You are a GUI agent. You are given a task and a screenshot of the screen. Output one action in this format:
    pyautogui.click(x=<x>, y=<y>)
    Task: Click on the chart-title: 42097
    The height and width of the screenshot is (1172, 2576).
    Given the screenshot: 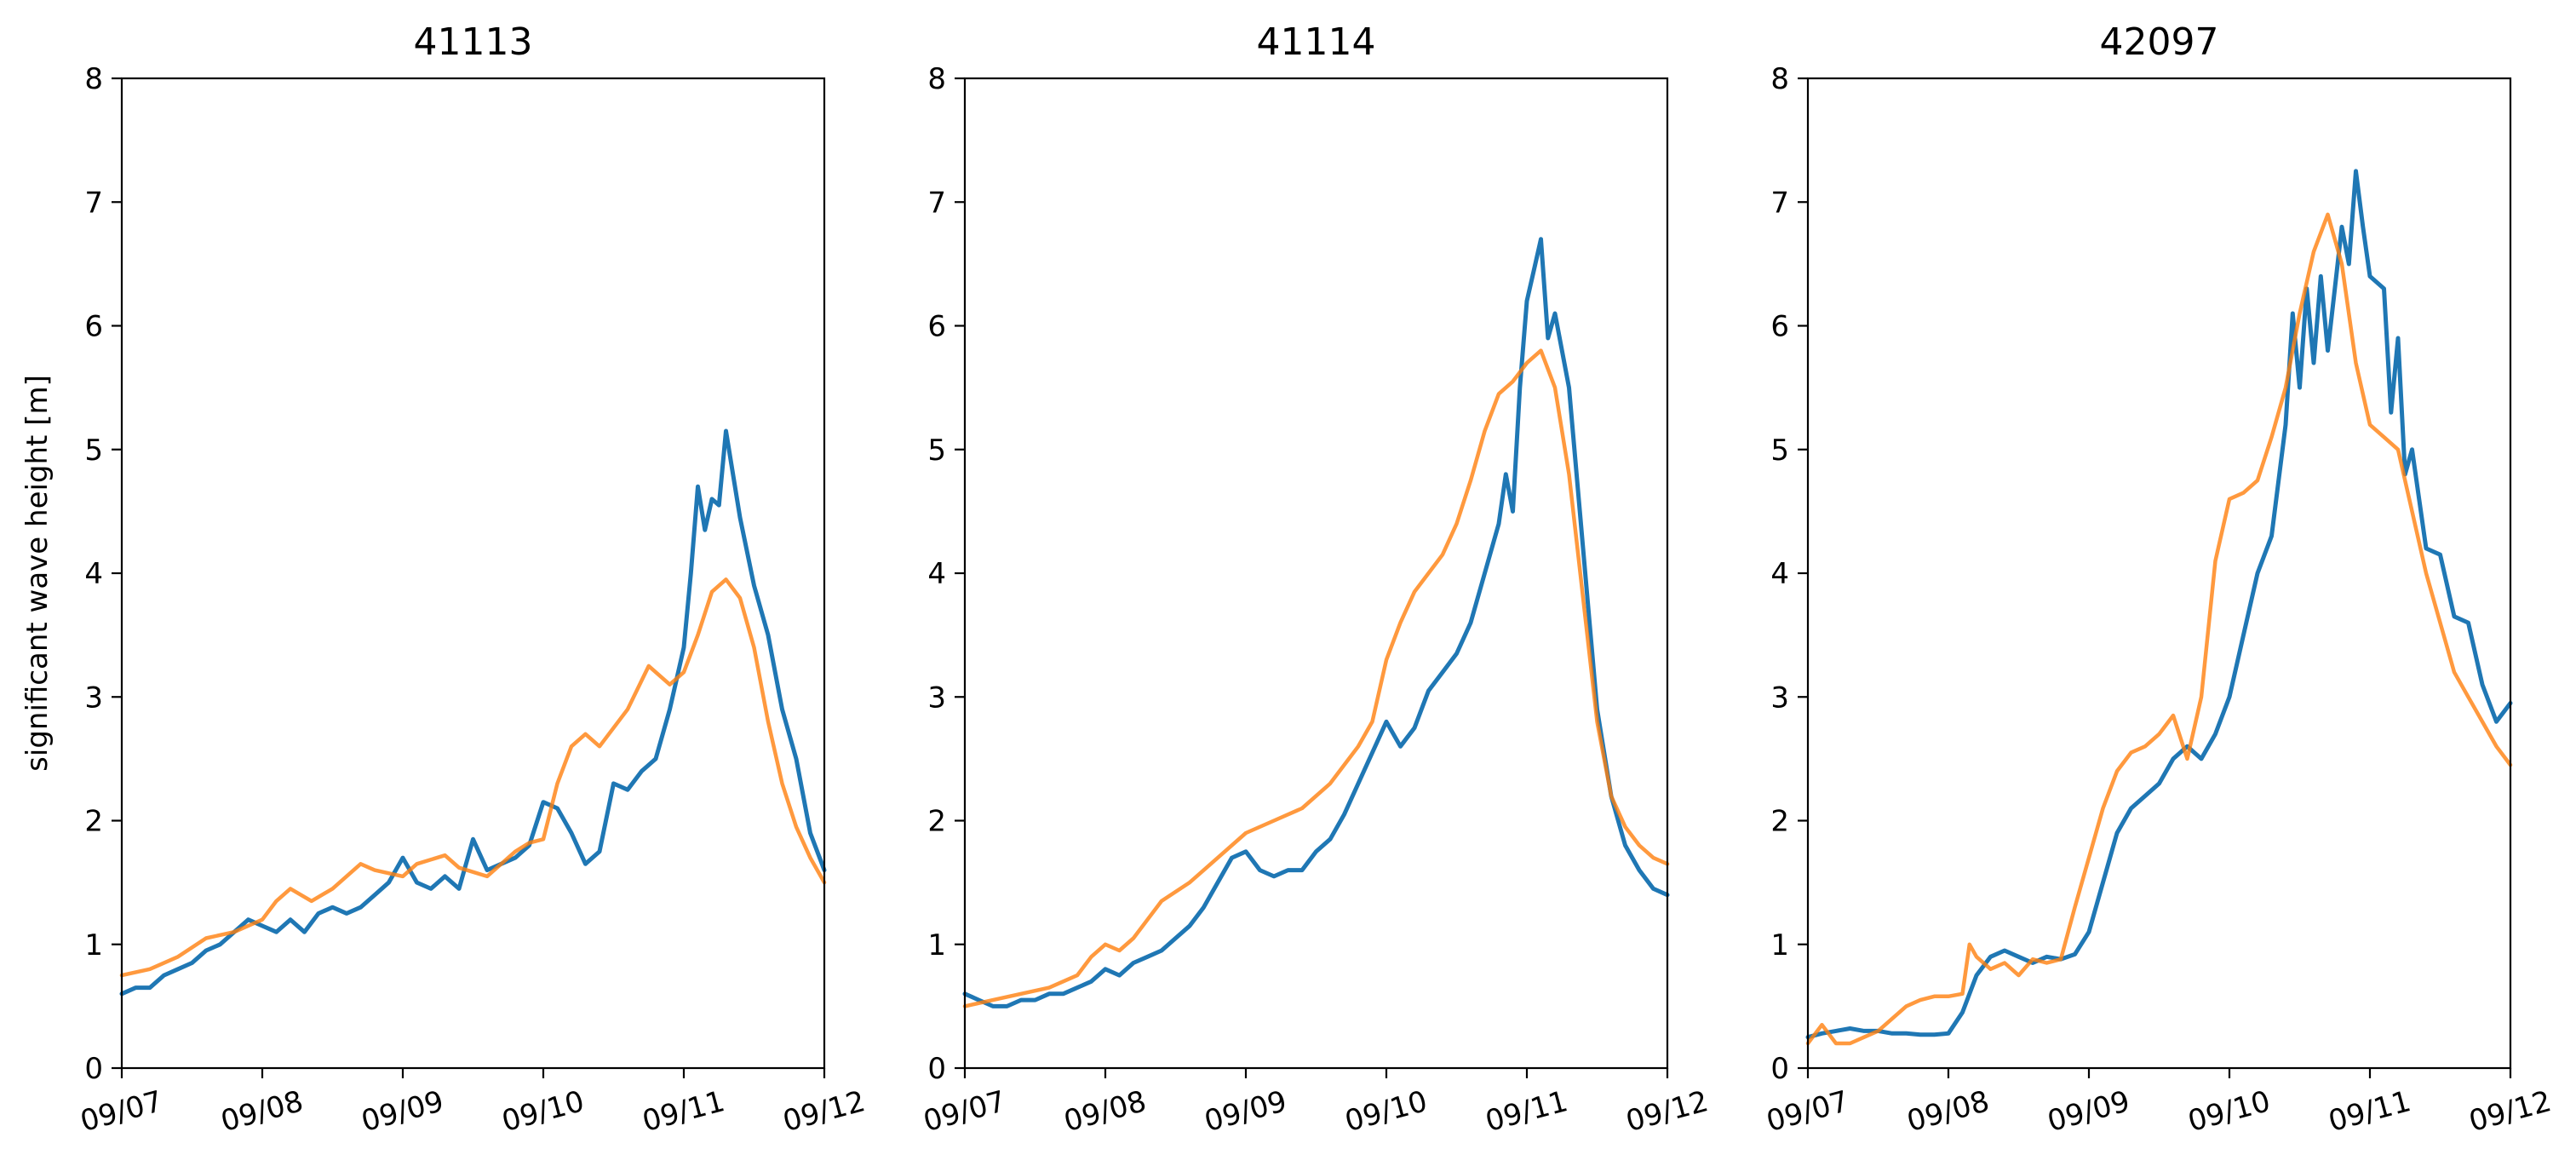 What is the action you would take?
    pyautogui.click(x=2159, y=42)
    